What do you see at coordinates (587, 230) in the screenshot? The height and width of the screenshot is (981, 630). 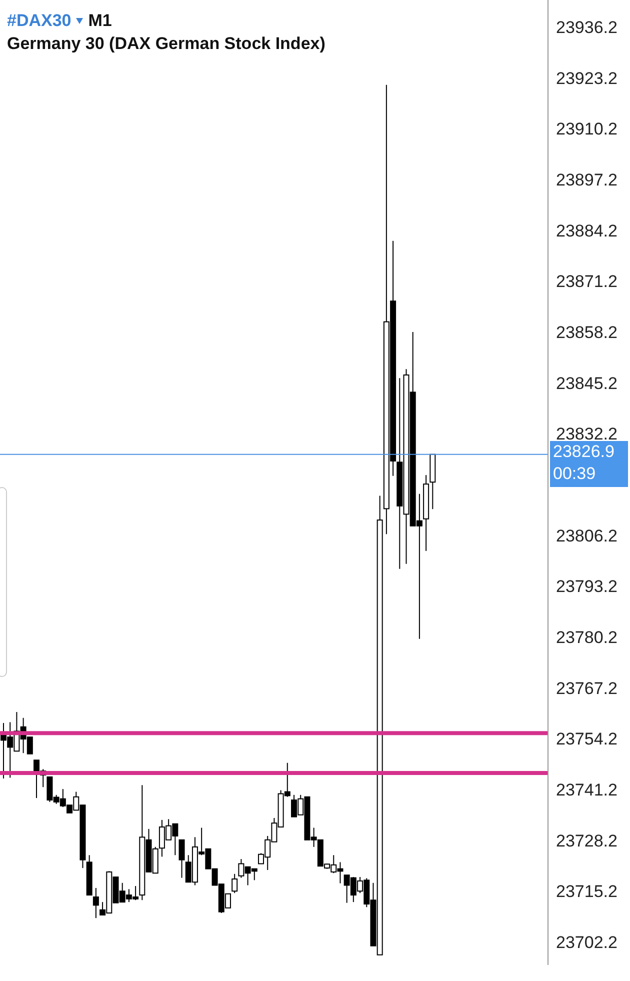 I see `y-tick-label: 23884.2` at bounding box center [587, 230].